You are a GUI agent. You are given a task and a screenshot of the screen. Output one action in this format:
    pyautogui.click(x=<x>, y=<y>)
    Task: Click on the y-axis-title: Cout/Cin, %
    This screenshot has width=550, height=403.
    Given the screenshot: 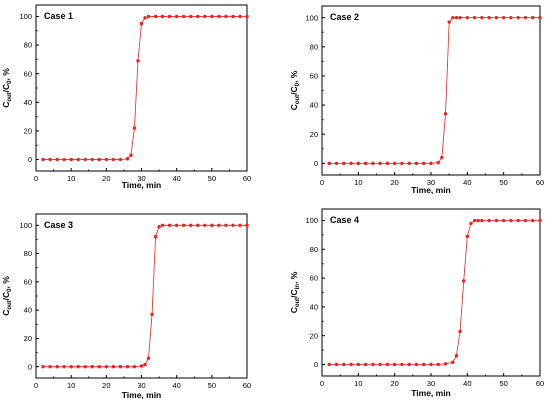 What is the action you would take?
    pyautogui.click(x=295, y=292)
    